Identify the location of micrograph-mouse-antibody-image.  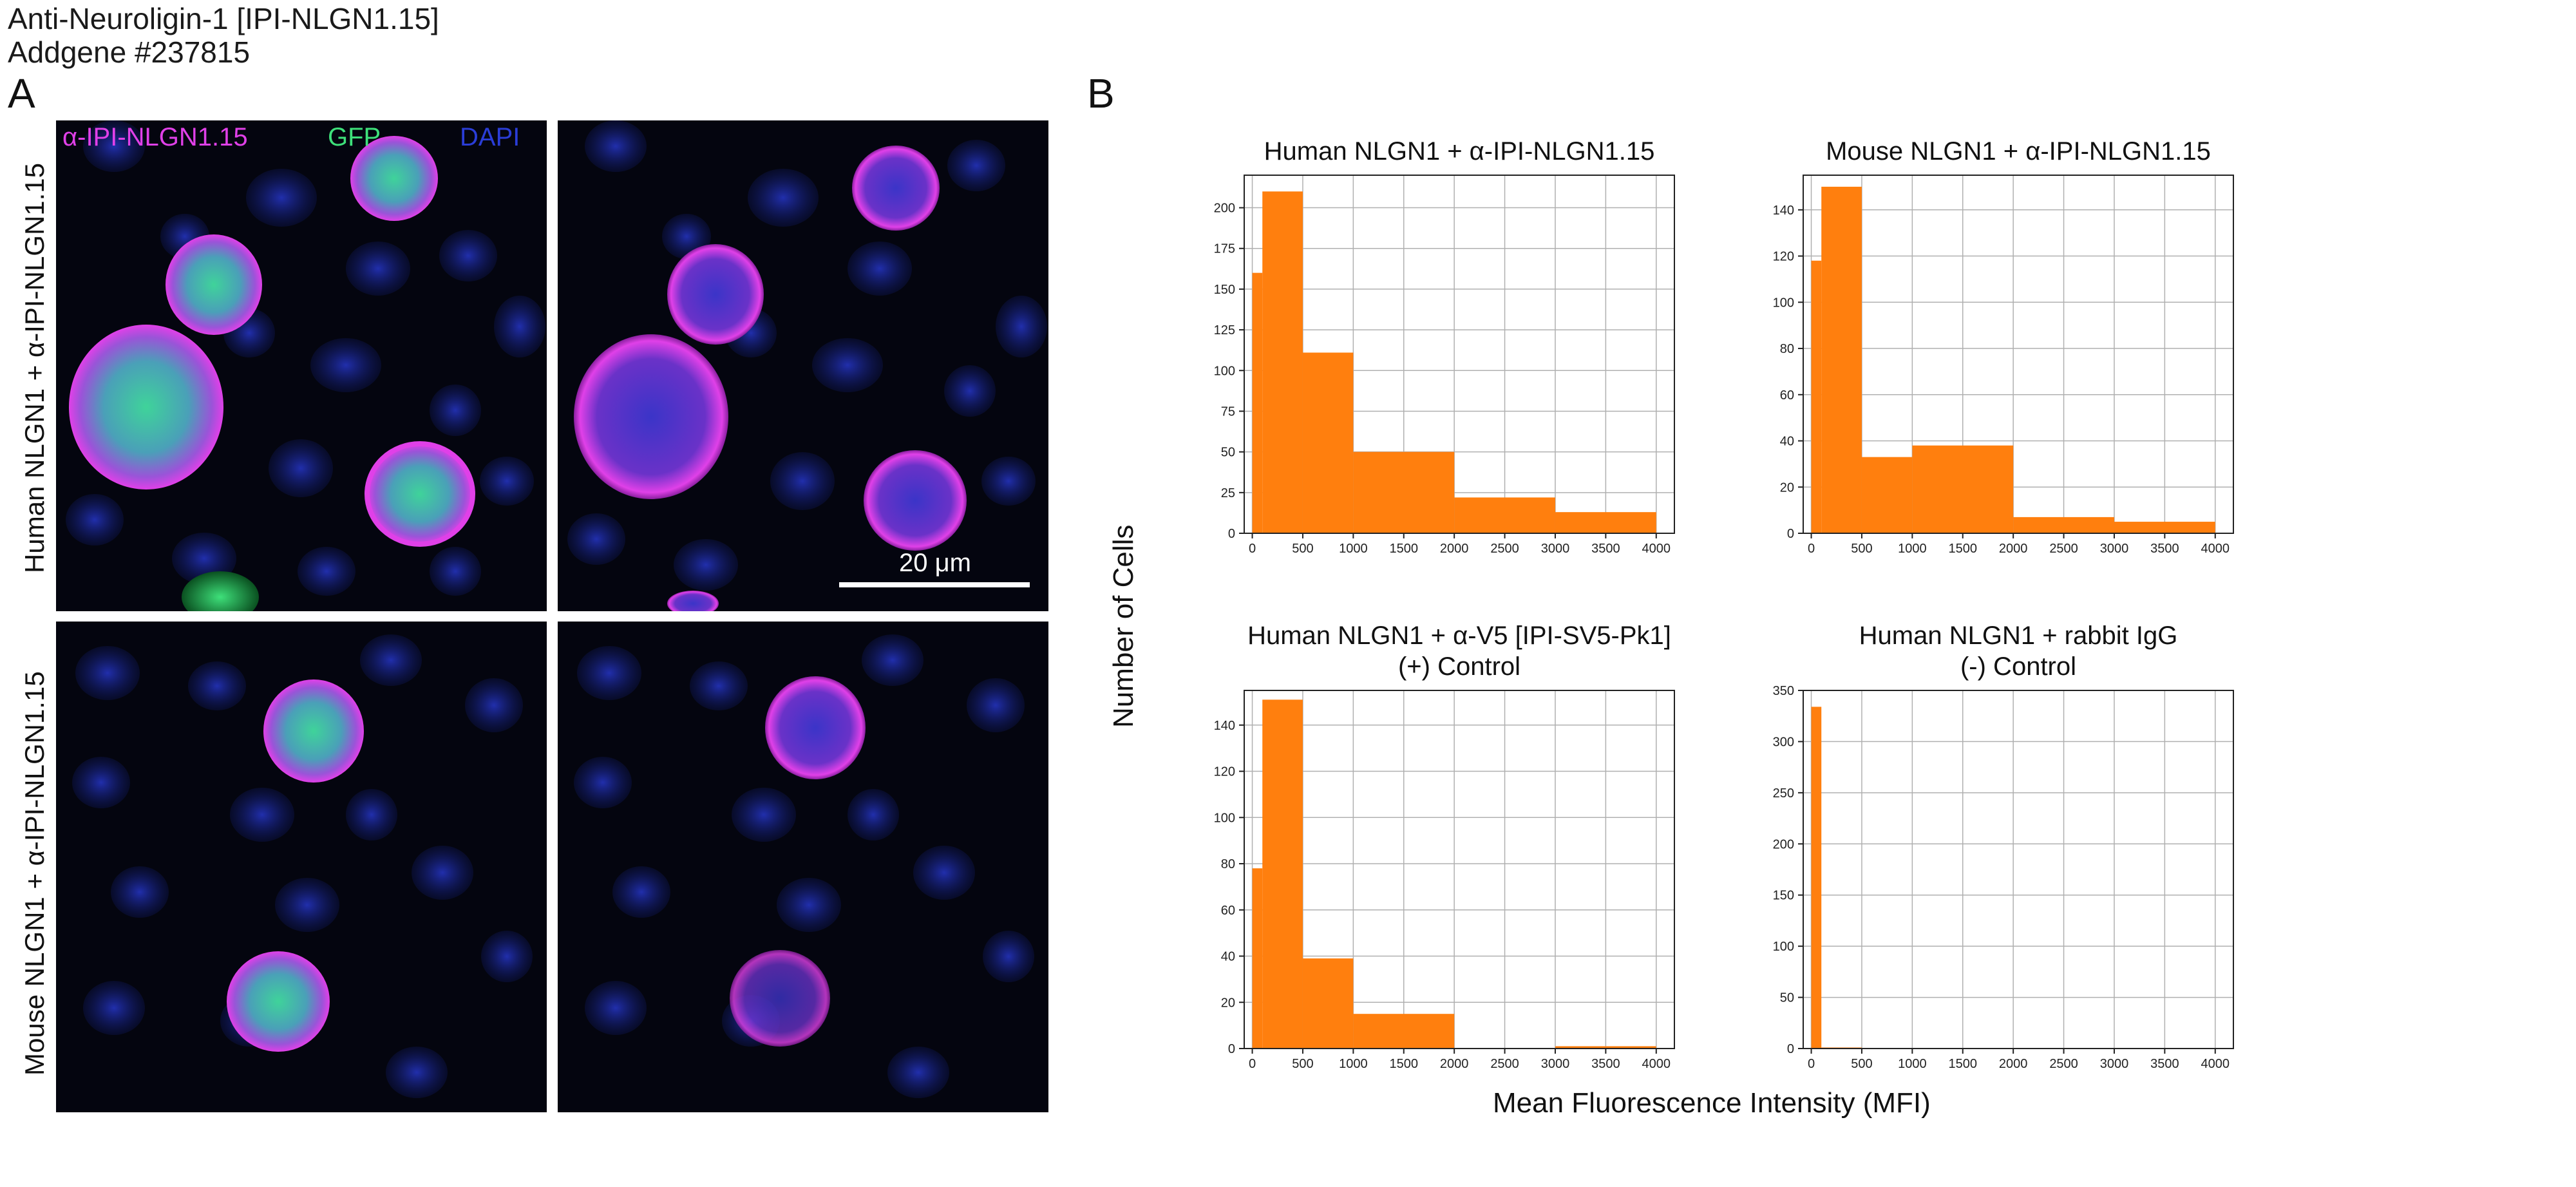
(804, 866).